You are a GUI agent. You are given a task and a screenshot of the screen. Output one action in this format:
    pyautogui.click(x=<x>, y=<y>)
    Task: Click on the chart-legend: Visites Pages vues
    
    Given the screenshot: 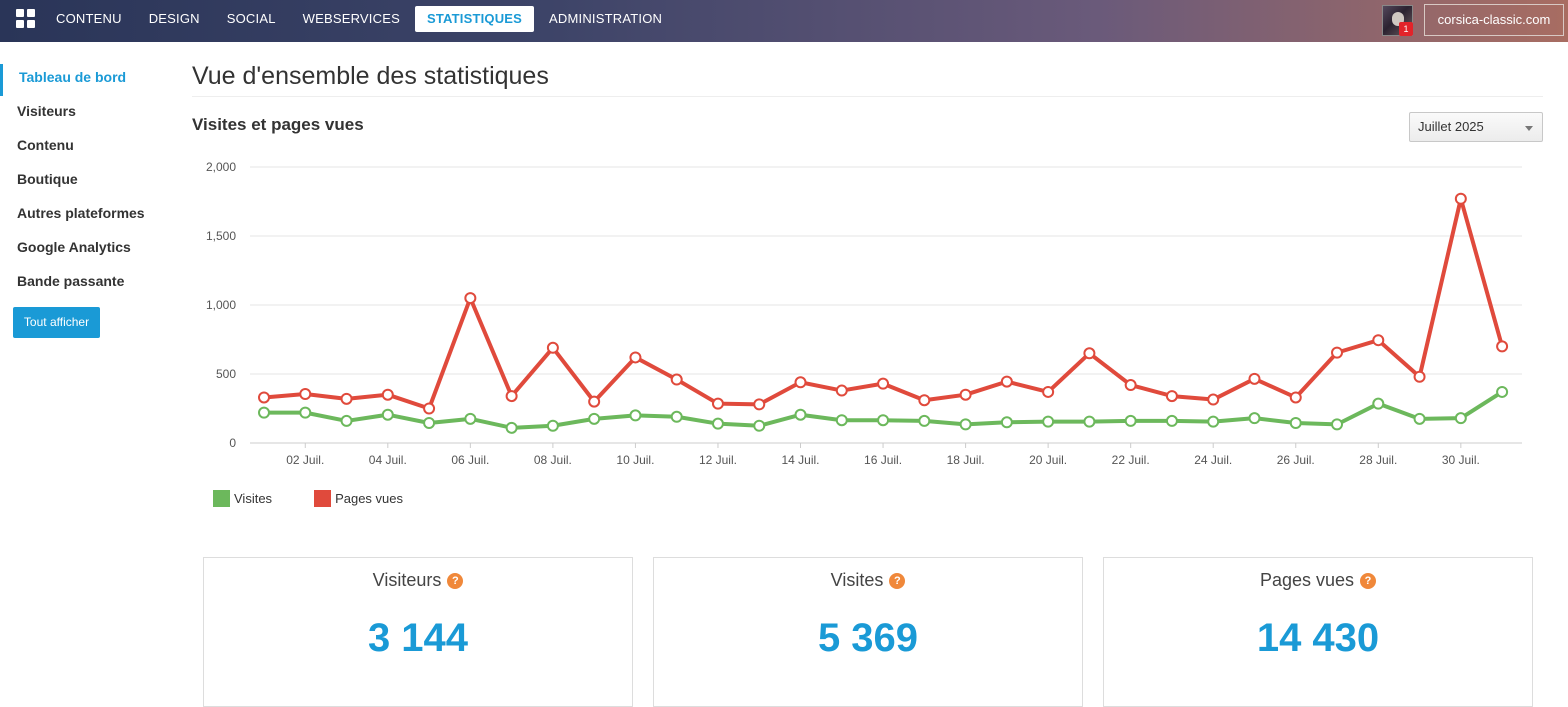 What is the action you would take?
    pyautogui.click(x=329, y=498)
    